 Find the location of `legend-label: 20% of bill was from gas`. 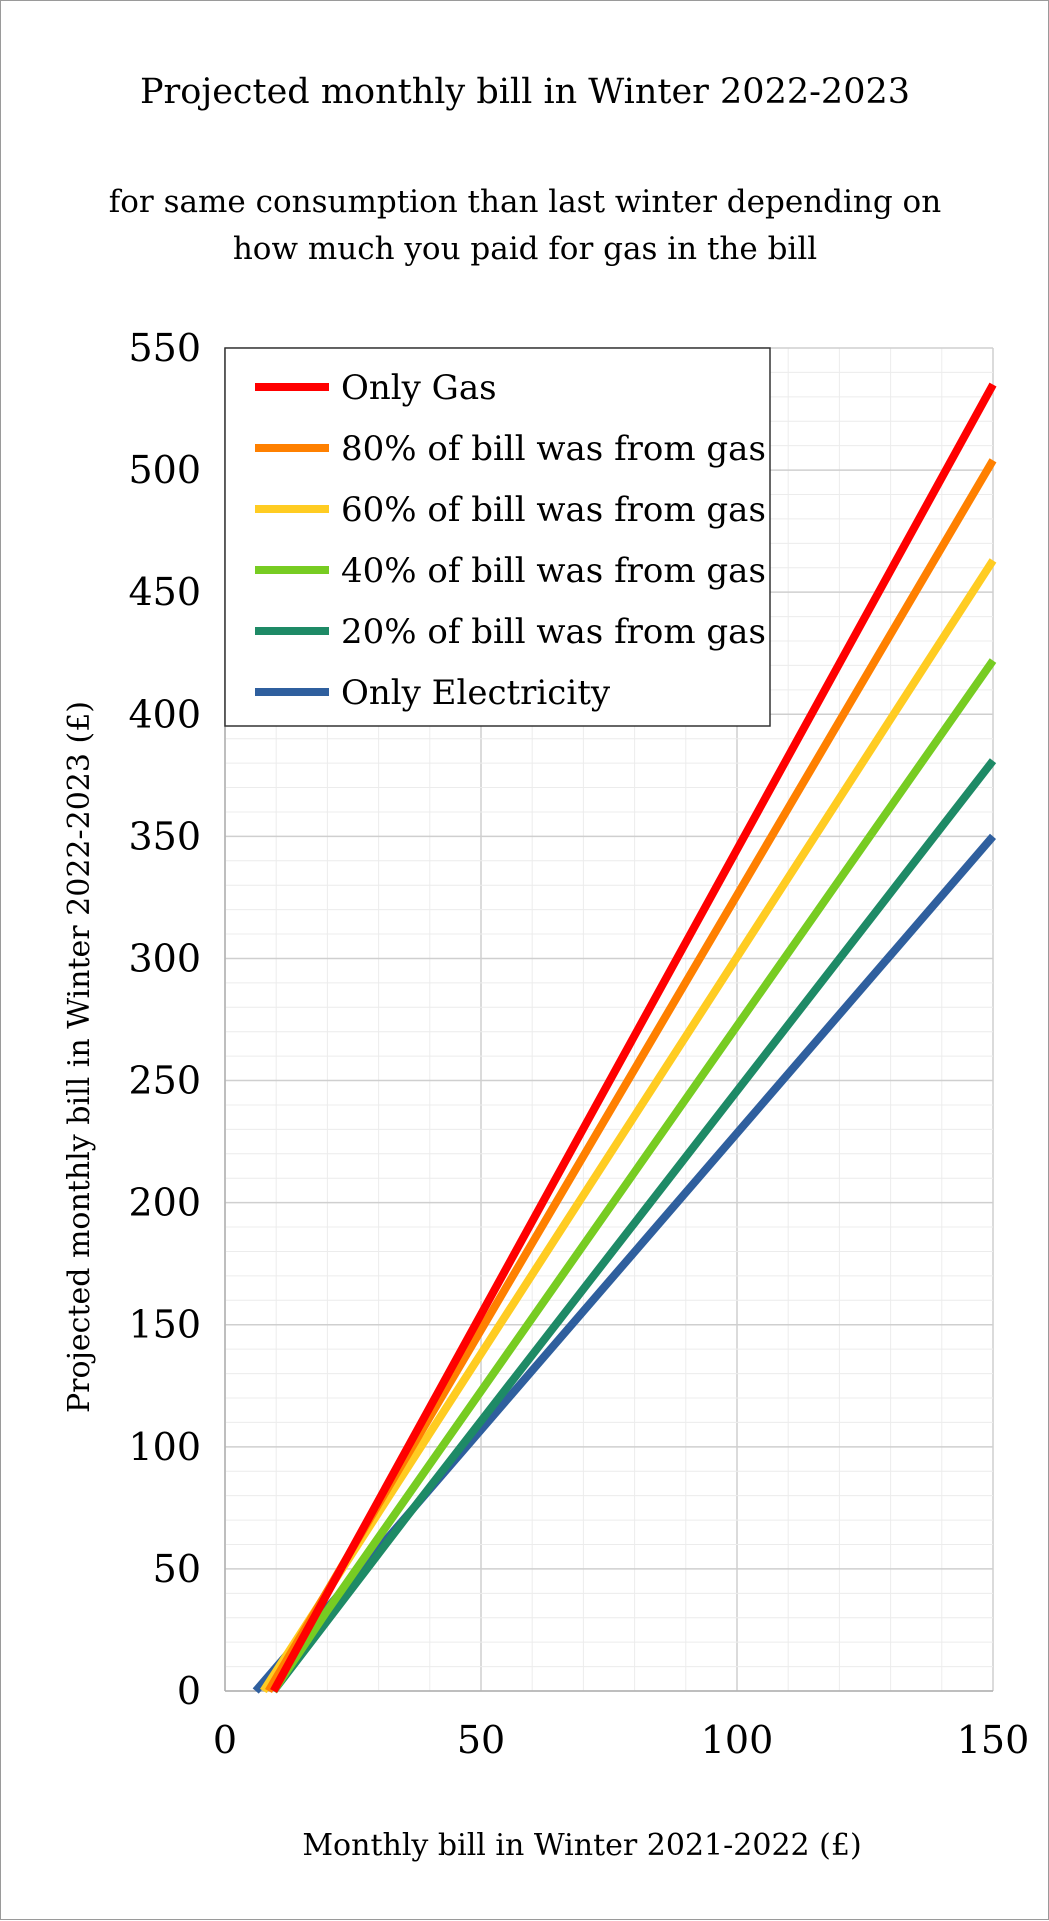

legend-label: 20% of bill was from gas is located at coordinates (553, 632).